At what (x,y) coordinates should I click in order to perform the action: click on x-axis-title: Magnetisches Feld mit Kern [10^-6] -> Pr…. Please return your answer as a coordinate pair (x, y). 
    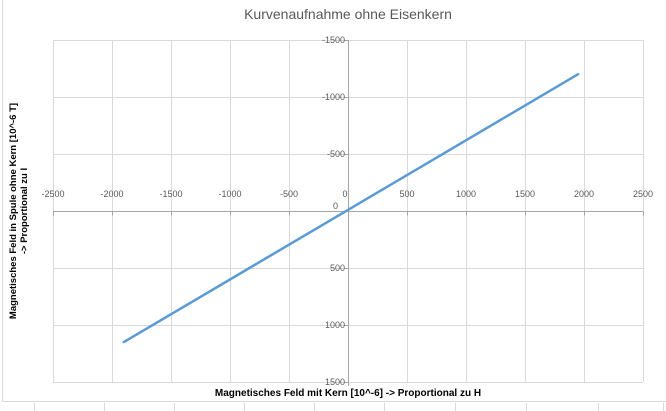
    Looking at the image, I should click on (348, 393).